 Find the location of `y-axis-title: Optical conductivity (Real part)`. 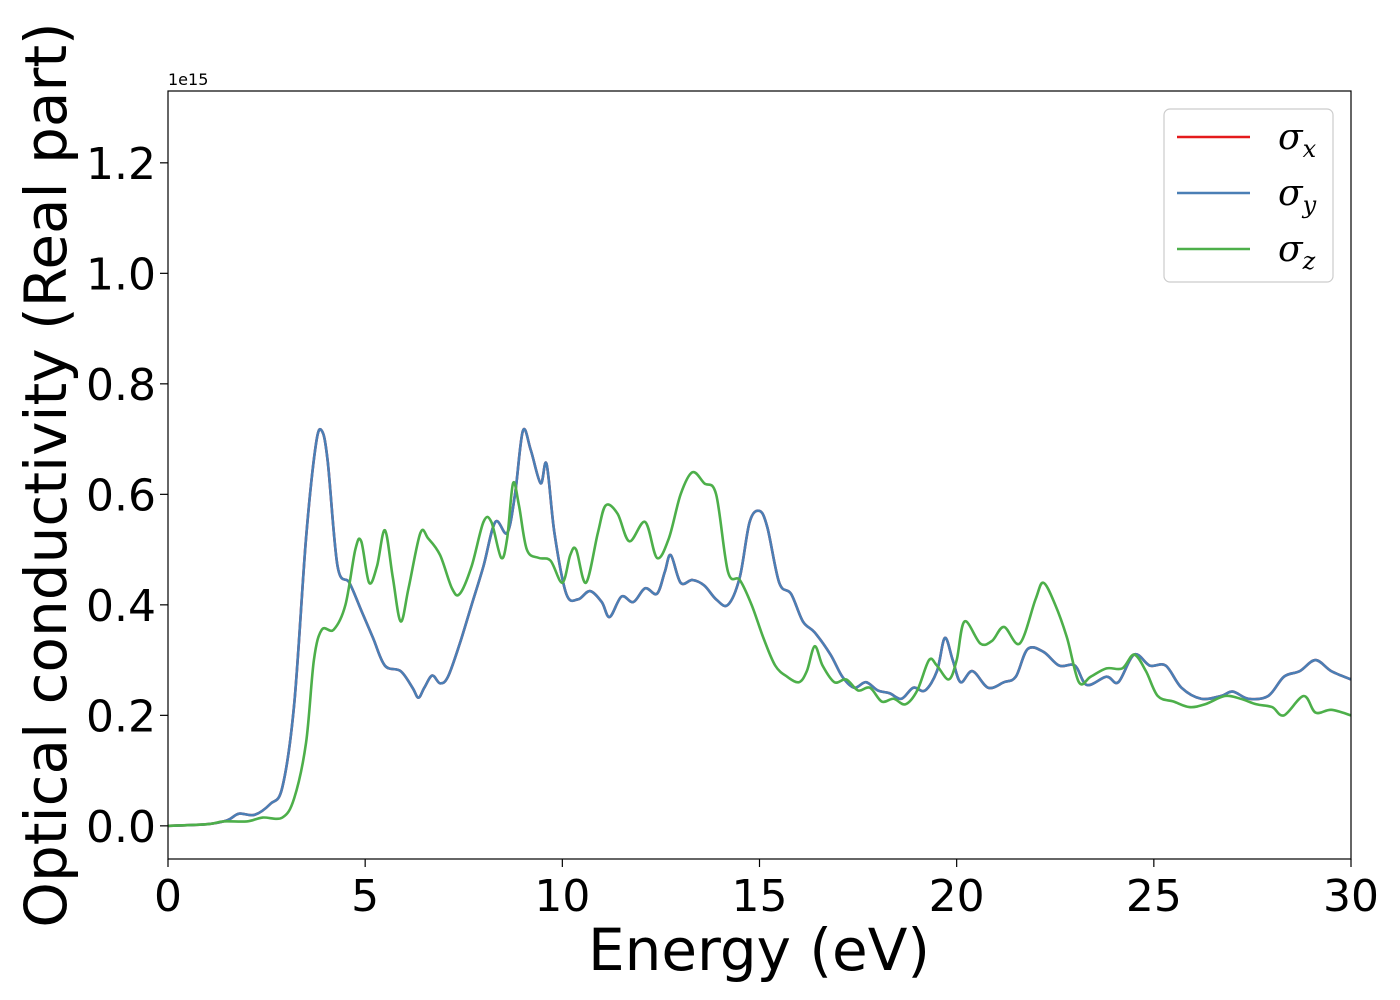

y-axis-title: Optical conductivity (Real part) is located at coordinates (46, 474).